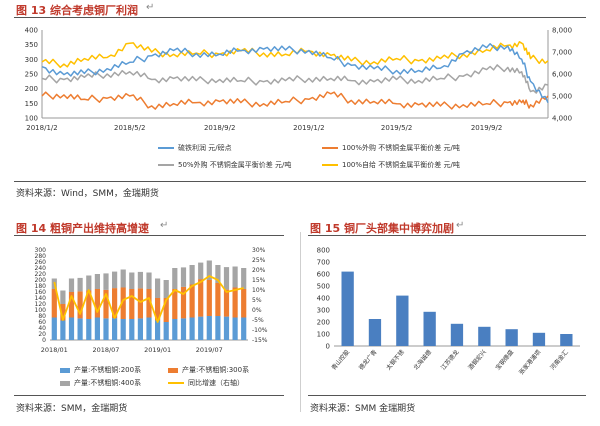 This screenshot has height=426, width=600. I want to click on y-tick-label: 150, so click(31, 104).